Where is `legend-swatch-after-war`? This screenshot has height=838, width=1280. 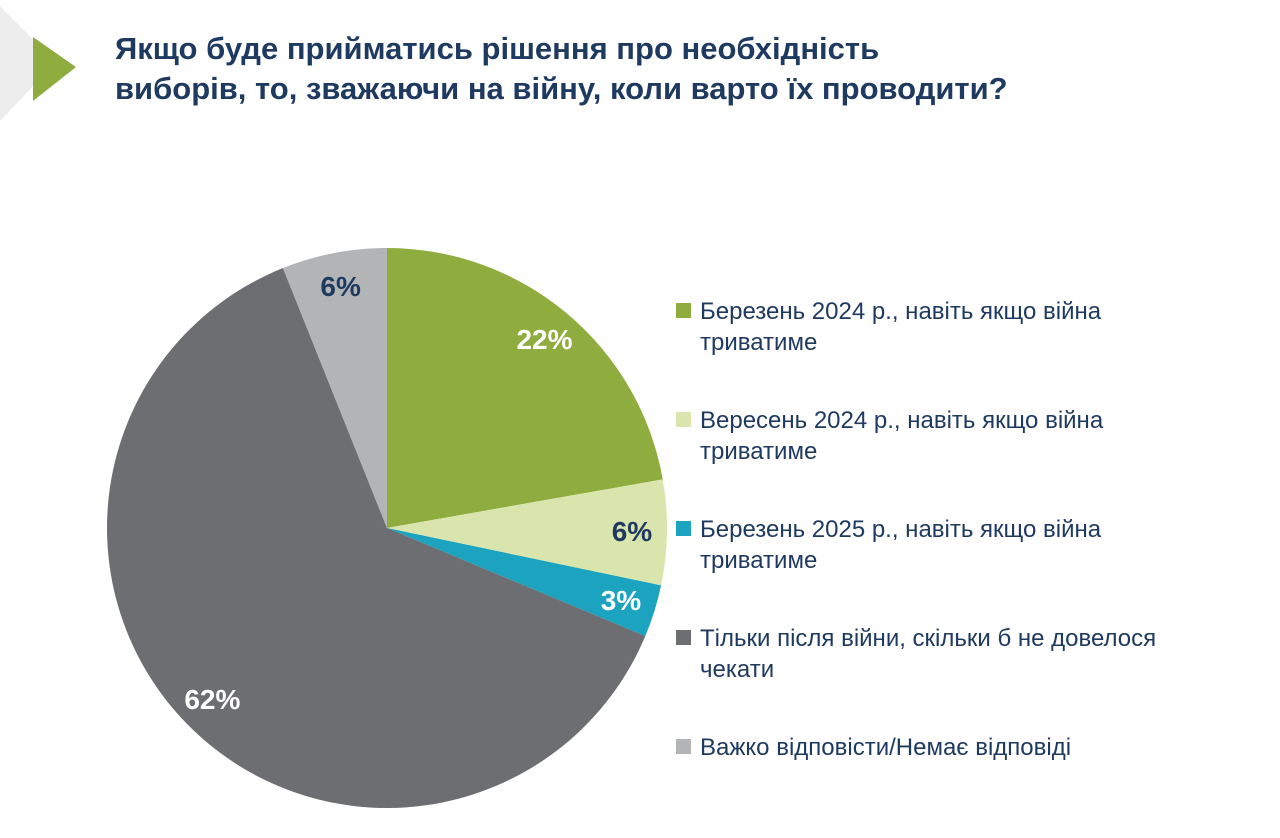 legend-swatch-after-war is located at coordinates (683, 637).